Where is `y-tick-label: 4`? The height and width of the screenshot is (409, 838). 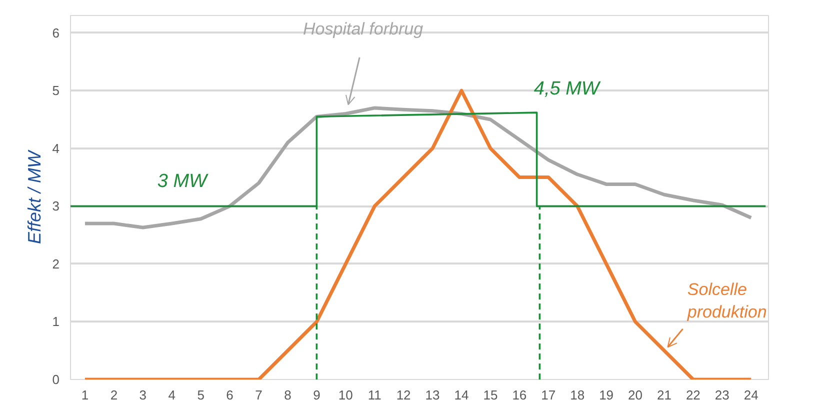 y-tick-label: 4 is located at coordinates (56, 148).